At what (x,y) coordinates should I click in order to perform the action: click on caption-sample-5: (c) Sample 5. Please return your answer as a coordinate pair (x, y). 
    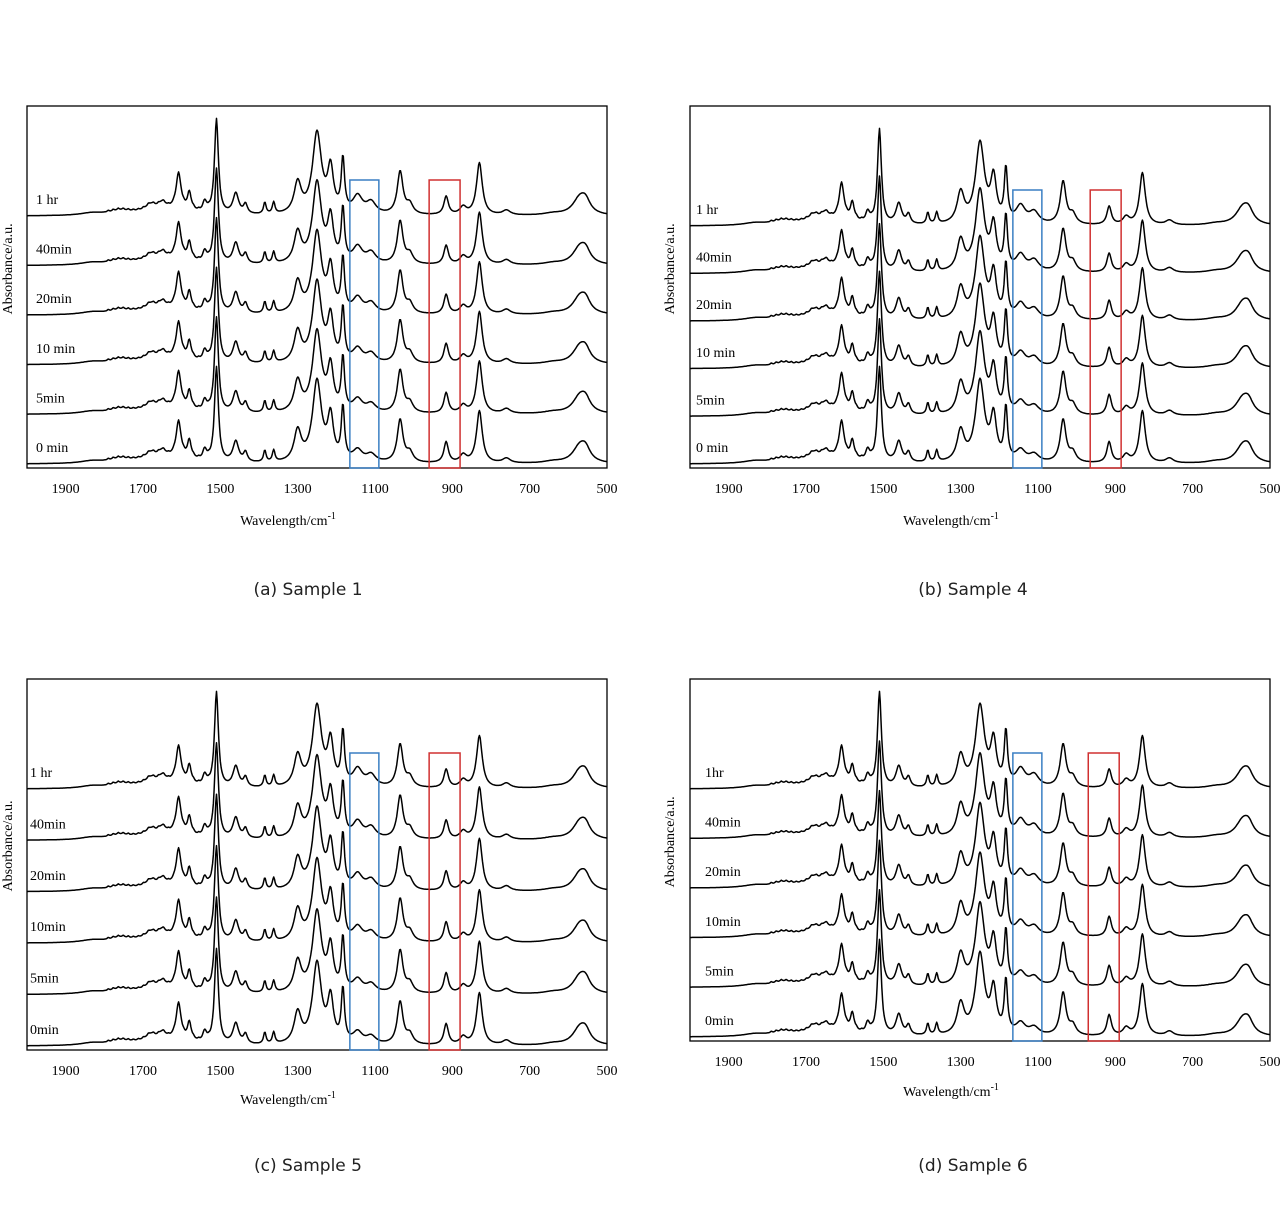
    Looking at the image, I should click on (308, 1166).